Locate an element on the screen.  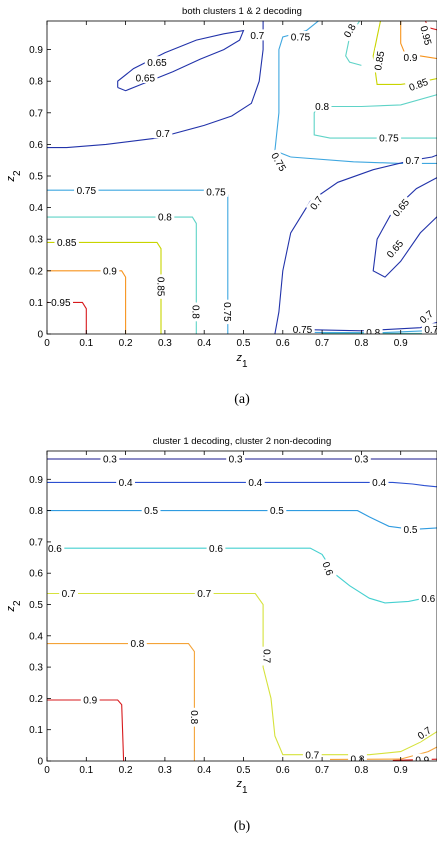
contour-label: 0.95 is located at coordinates (60, 302).